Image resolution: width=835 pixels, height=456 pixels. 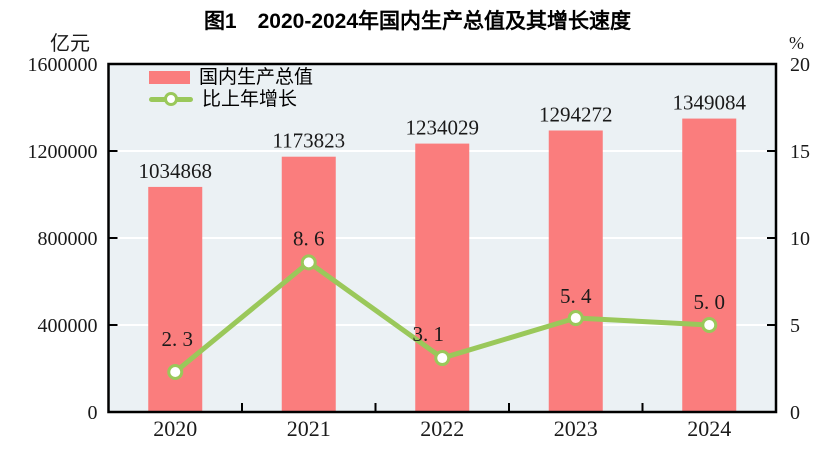 What do you see at coordinates (795, 413) in the screenshot?
I see `y-right-axis-label: 0` at bounding box center [795, 413].